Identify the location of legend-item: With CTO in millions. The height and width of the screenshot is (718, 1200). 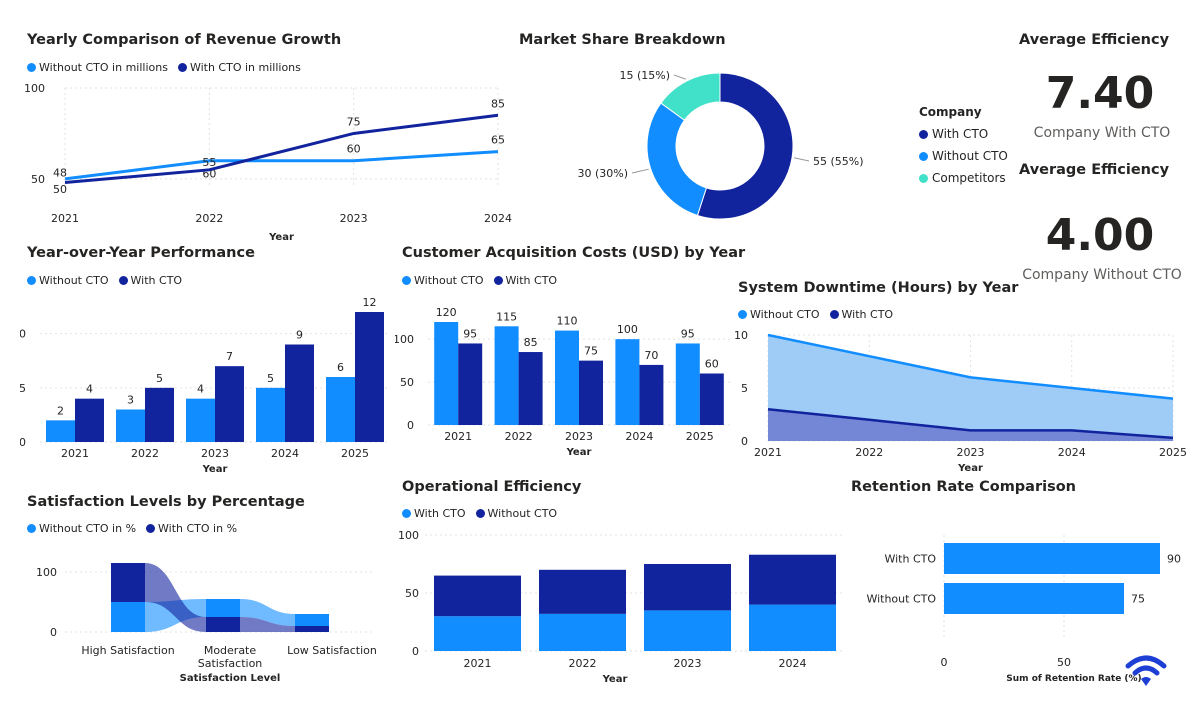
(239, 67).